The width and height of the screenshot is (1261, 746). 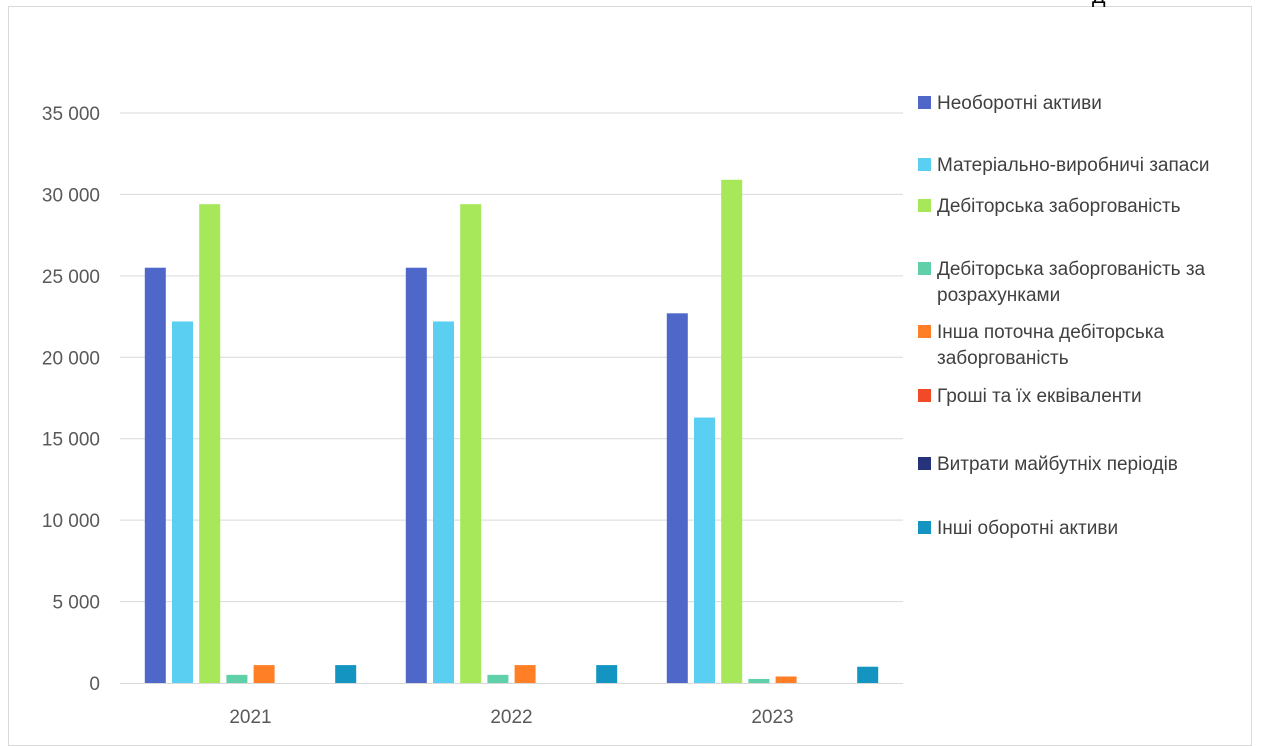 I want to click on x-category-label: 2021, so click(x=250, y=717).